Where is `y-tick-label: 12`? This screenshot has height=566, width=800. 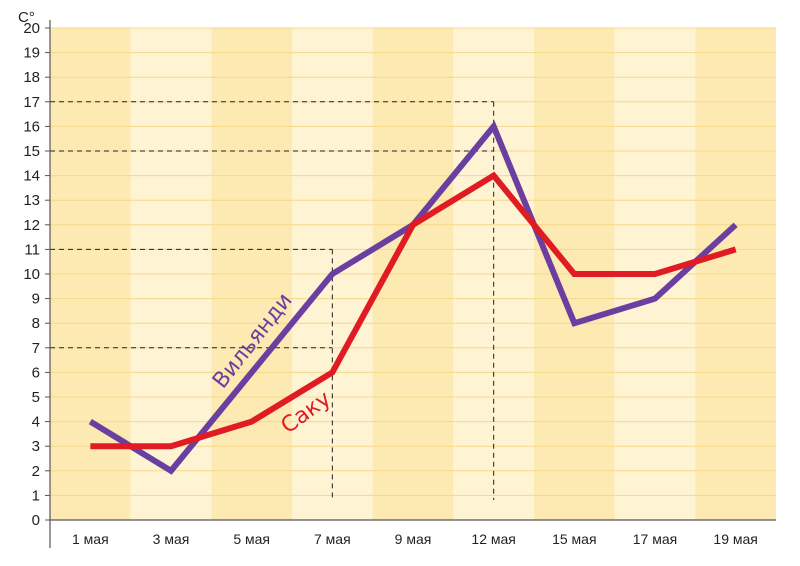 y-tick-label: 12 is located at coordinates (31, 225).